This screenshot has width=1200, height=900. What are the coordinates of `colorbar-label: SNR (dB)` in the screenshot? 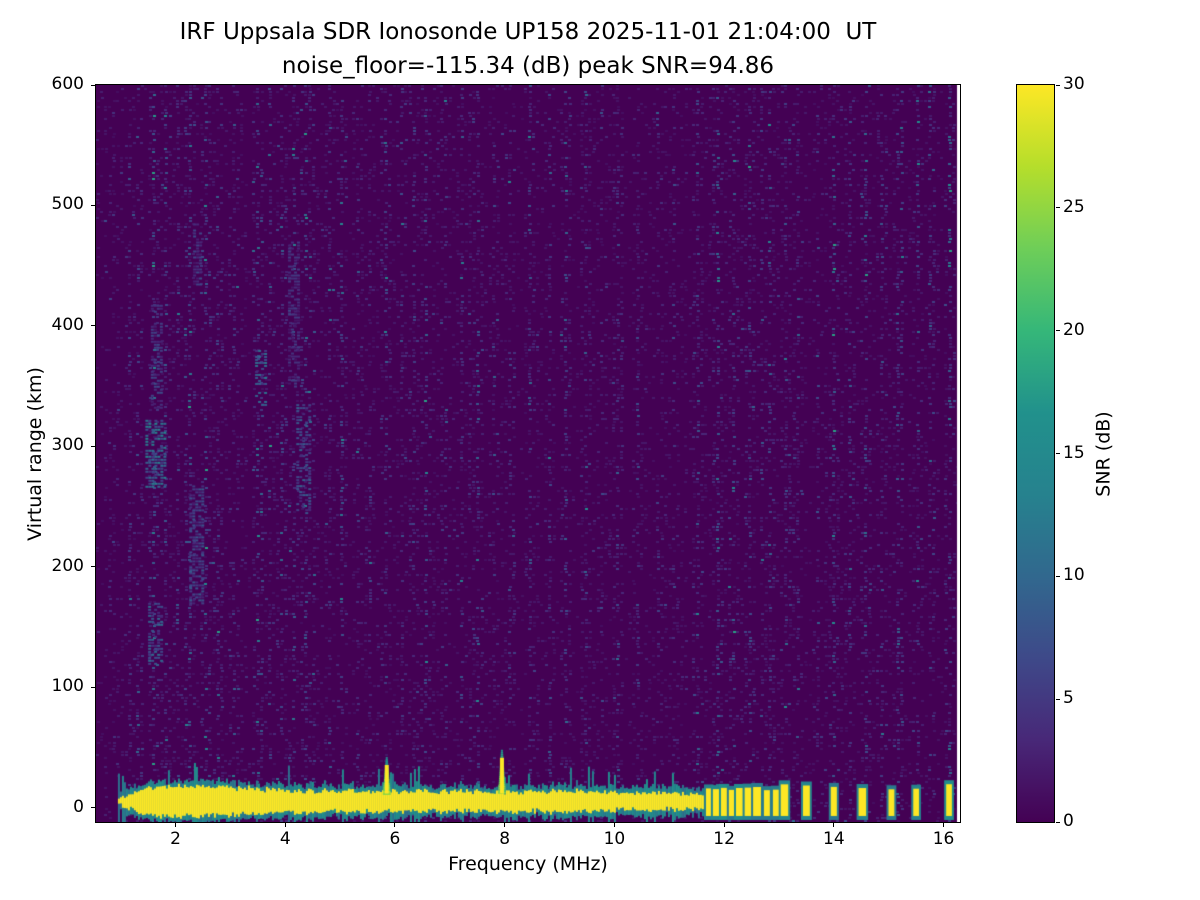 It's located at (1103, 454).